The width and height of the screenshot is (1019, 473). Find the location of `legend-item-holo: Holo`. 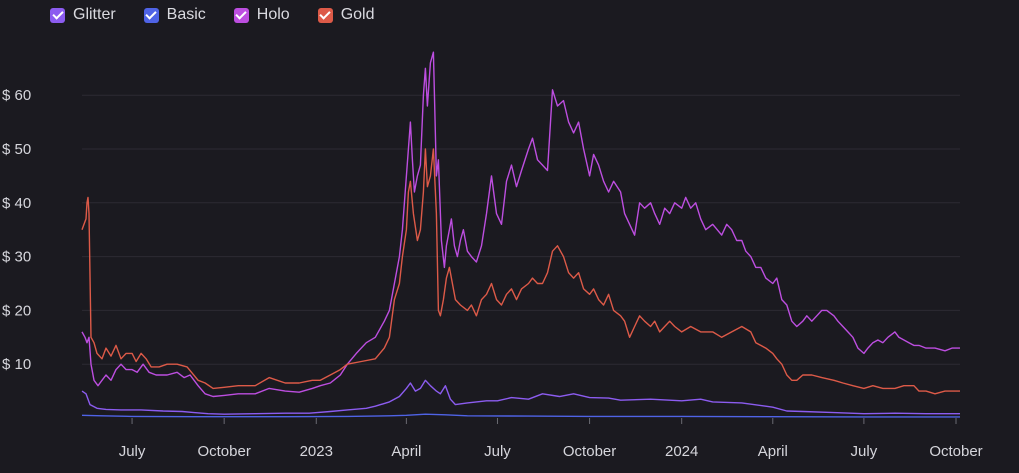

legend-item-holo: Holo is located at coordinates (261, 15).